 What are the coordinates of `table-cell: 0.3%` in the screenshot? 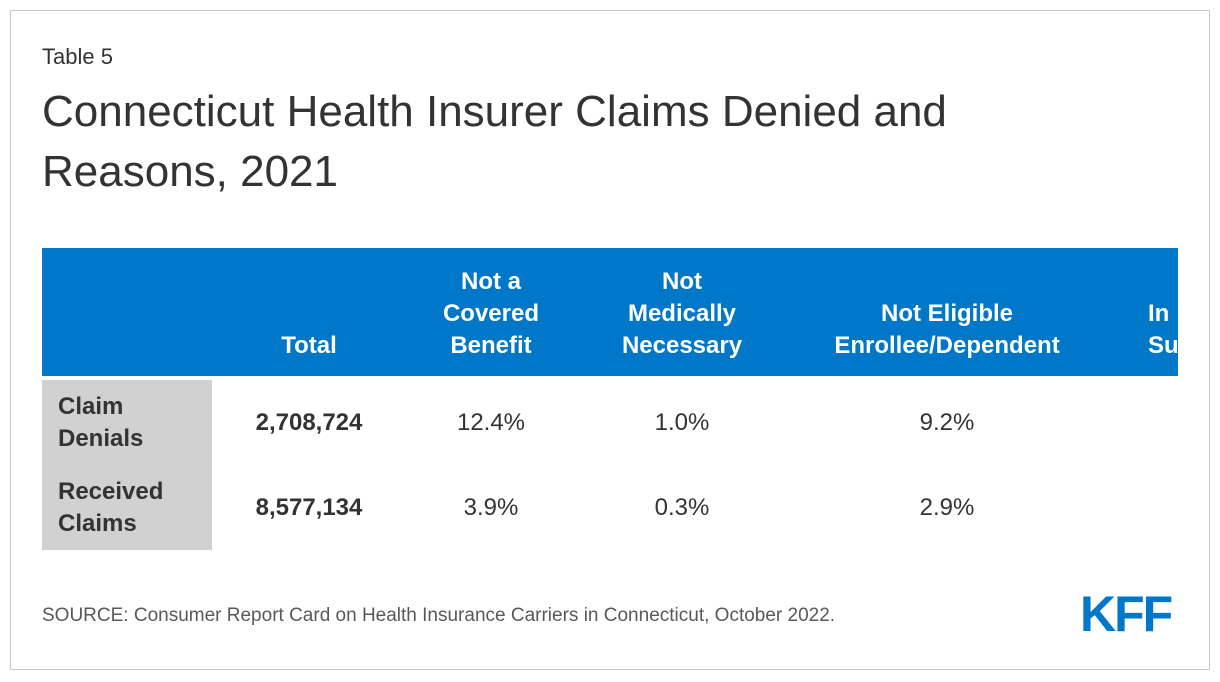 It's located at (682, 507).